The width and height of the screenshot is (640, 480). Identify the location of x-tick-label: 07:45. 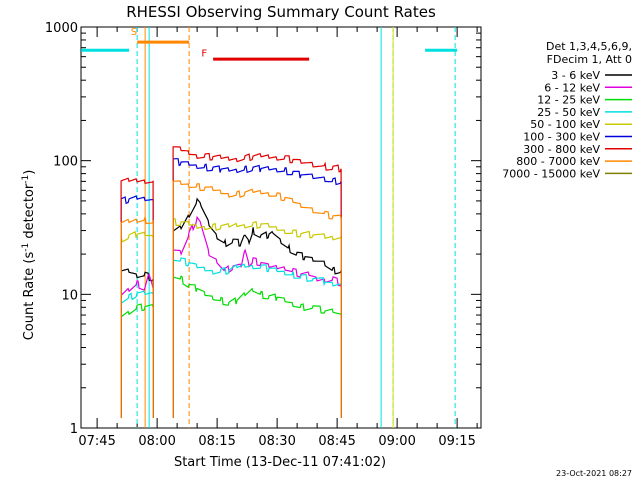
(96, 441).